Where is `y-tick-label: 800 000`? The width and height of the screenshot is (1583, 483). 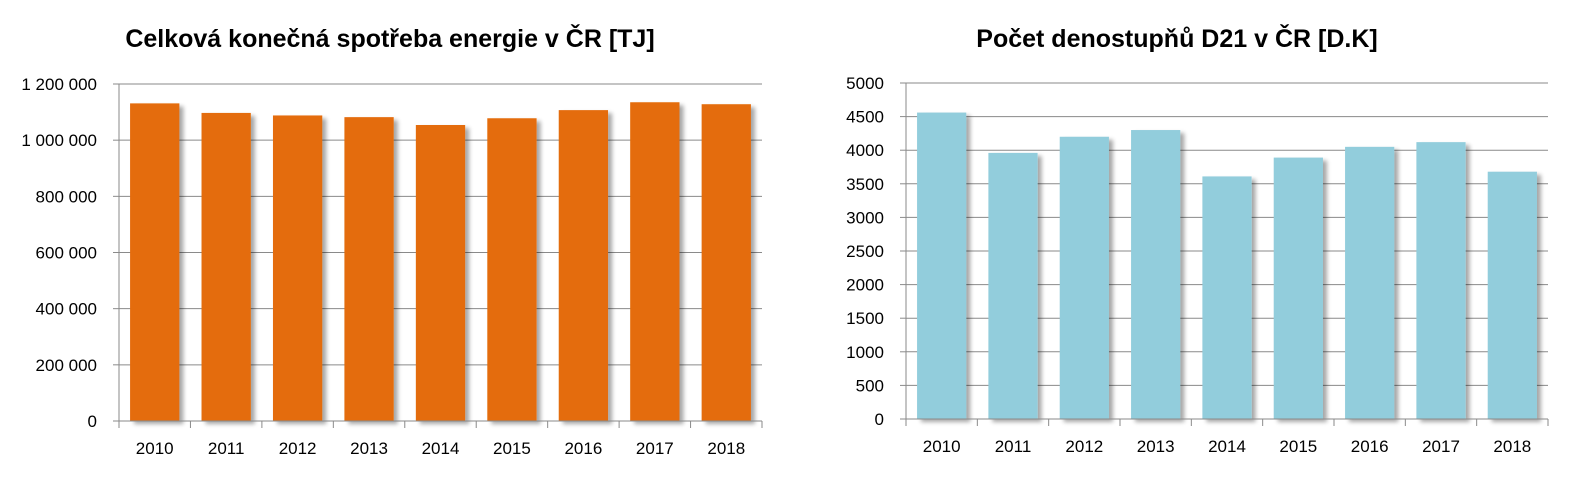 y-tick-label: 800 000 is located at coordinates (66, 196).